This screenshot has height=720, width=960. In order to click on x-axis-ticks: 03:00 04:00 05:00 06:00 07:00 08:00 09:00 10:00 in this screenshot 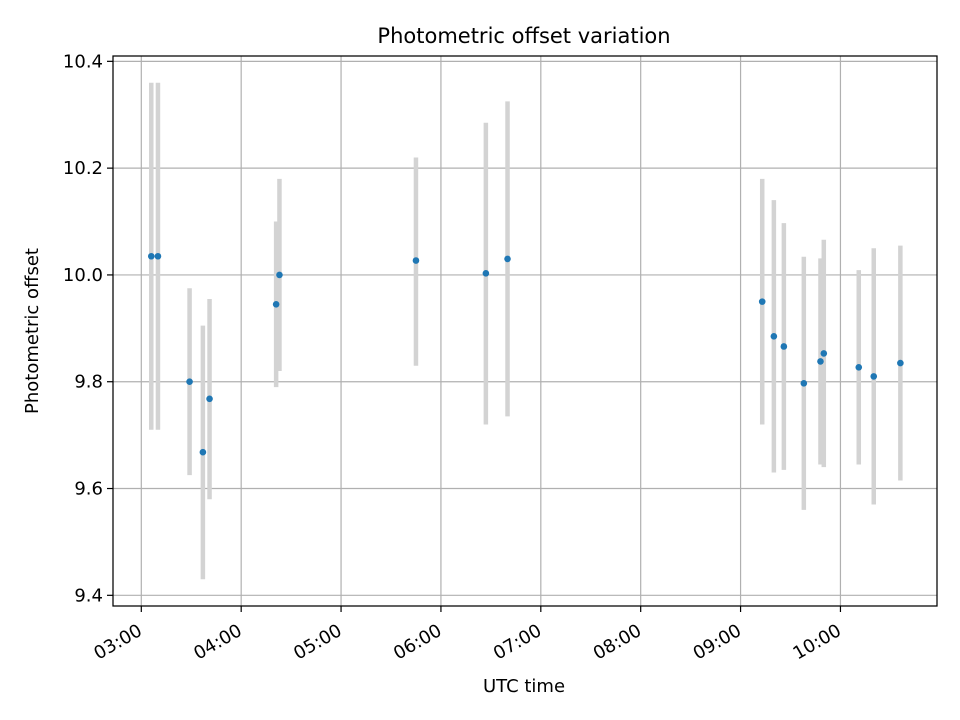, I will do `click(467, 635)`.